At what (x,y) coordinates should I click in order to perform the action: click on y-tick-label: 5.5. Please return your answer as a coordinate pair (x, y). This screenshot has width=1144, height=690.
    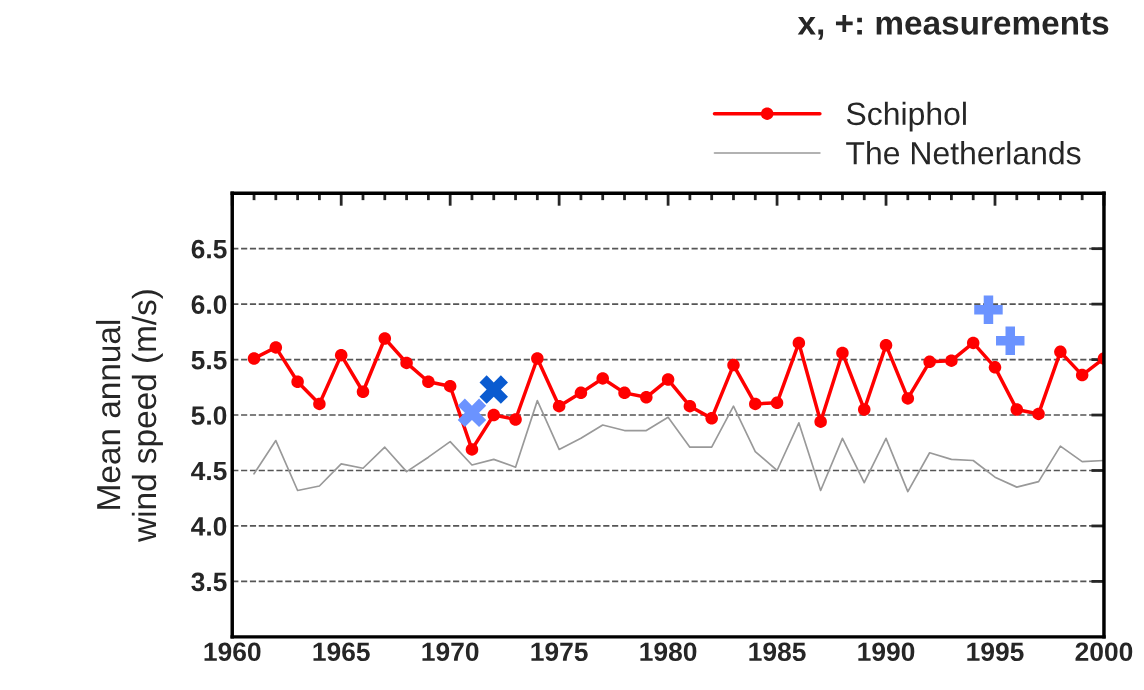
    Looking at the image, I should click on (209, 360).